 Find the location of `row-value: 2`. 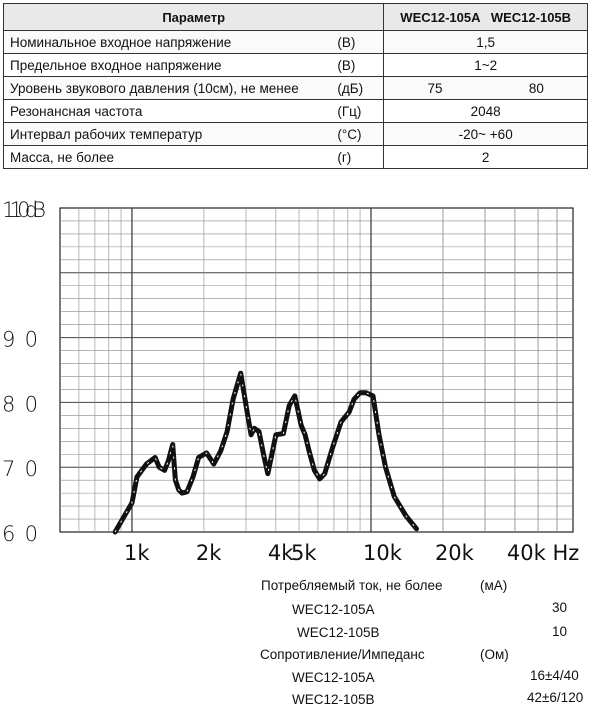

row-value: 2 is located at coordinates (486, 157).